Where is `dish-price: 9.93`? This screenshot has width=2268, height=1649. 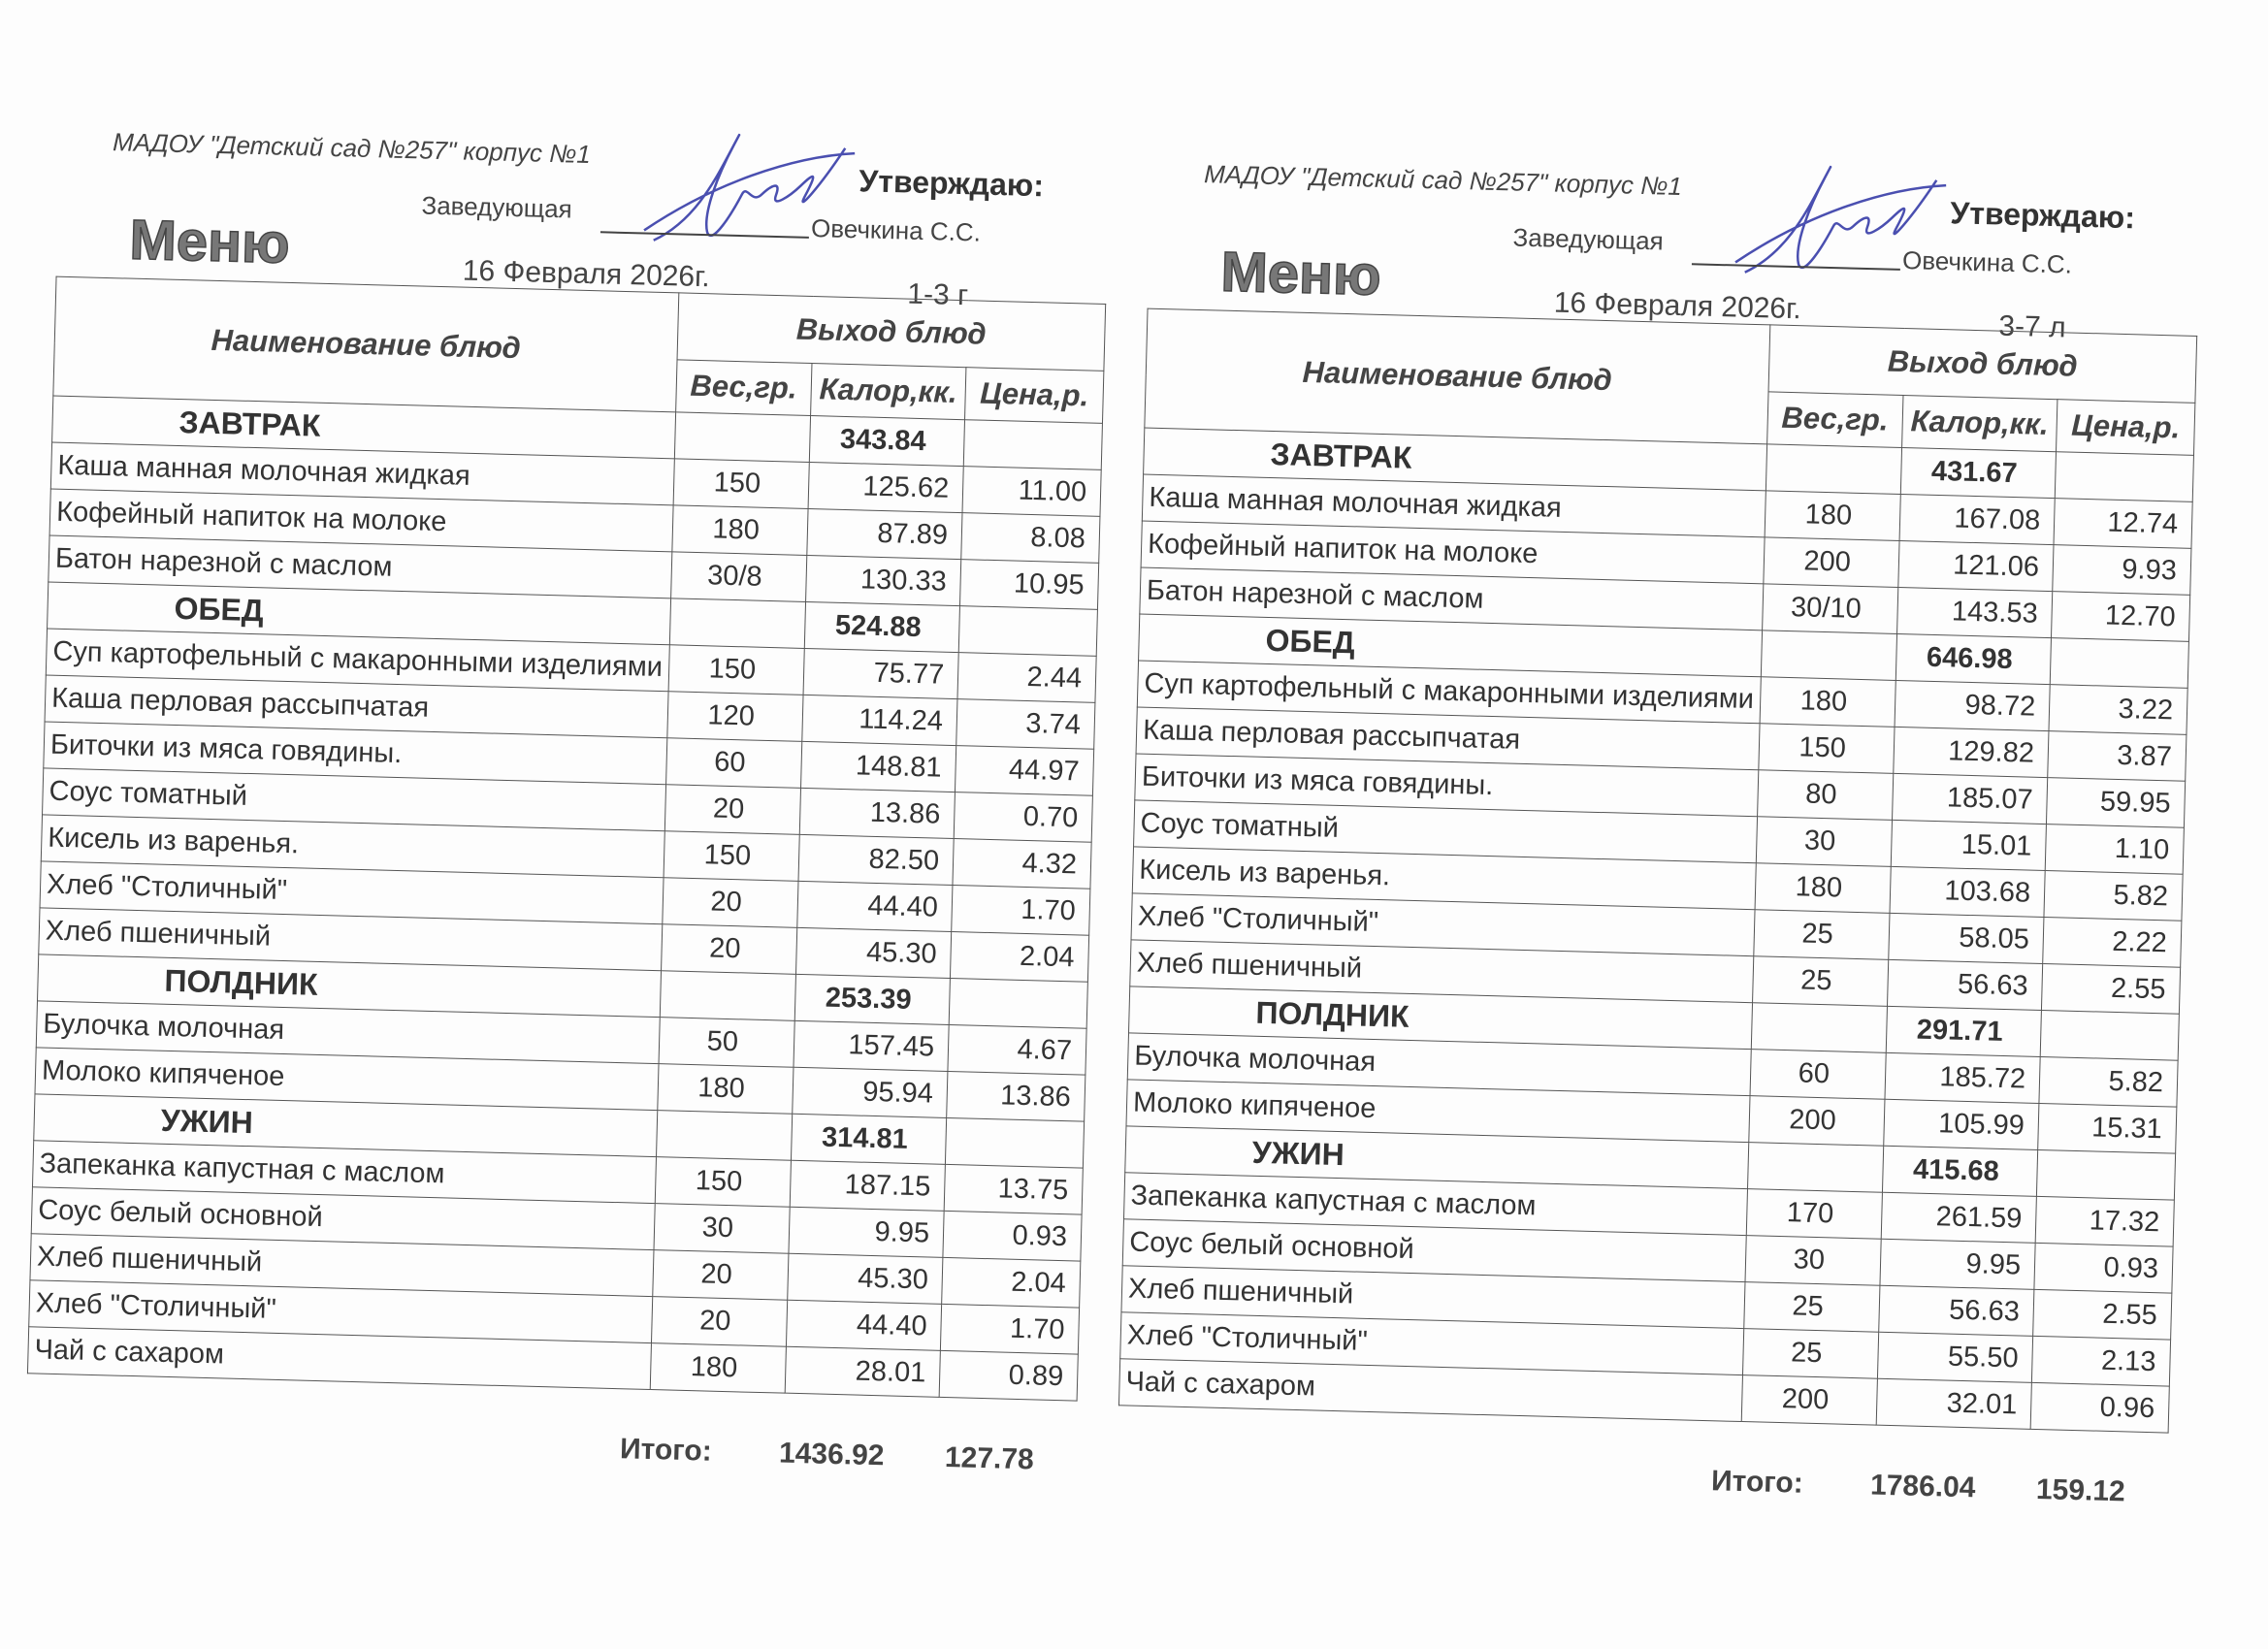
dish-price: 9.93 is located at coordinates (2121, 570).